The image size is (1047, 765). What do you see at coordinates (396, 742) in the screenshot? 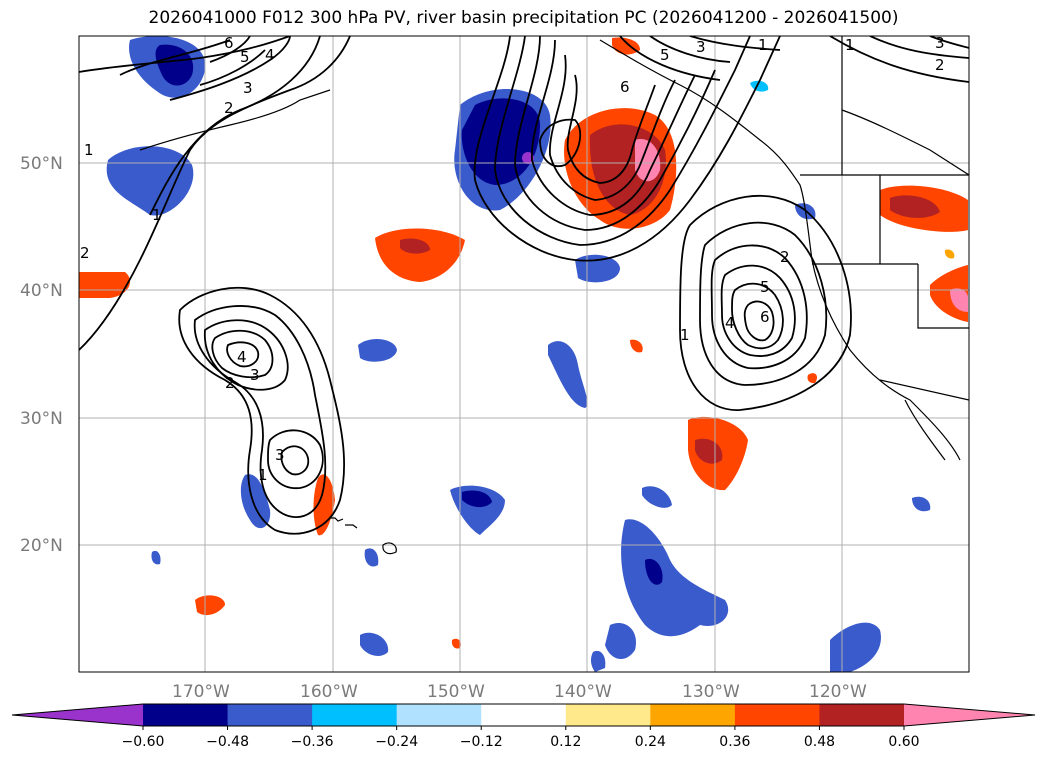
I see `colorbar-tick-label: −0.24` at bounding box center [396, 742].